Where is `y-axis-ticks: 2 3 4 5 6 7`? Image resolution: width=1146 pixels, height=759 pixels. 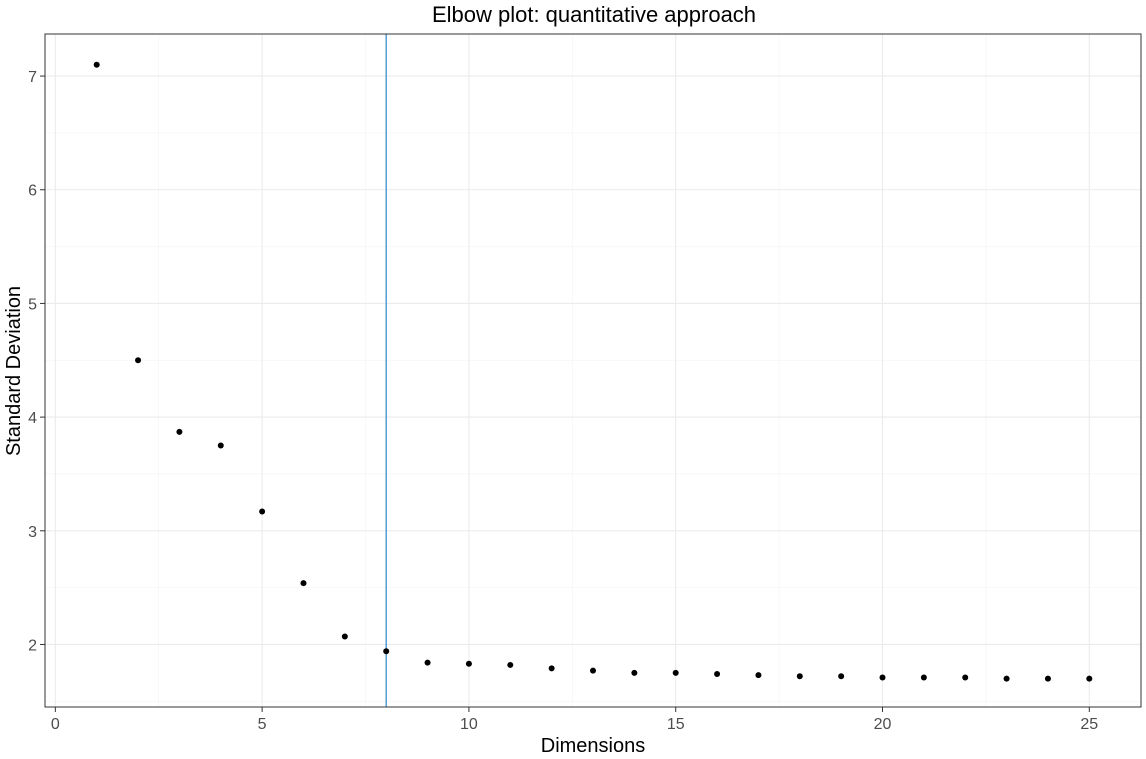
y-axis-ticks: 2 3 4 5 6 7 is located at coordinates (36, 361).